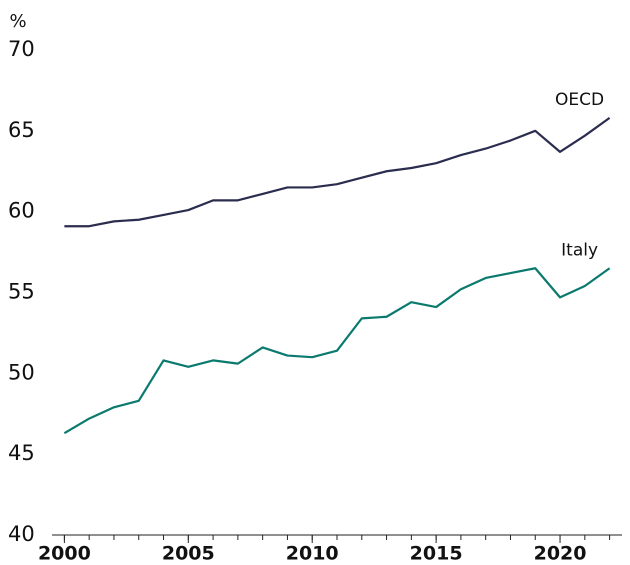 The width and height of the screenshot is (630, 565). I want to click on y-tick-label: 40, so click(21, 534).